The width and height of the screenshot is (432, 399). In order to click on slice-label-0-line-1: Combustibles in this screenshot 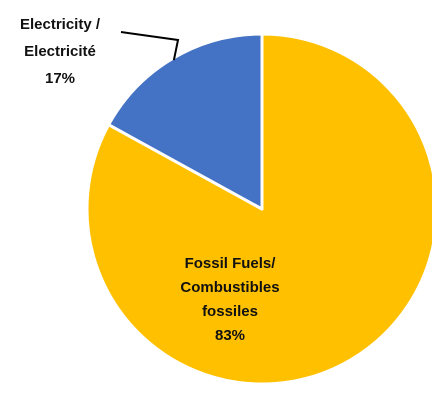, I will do `click(229, 287)`.